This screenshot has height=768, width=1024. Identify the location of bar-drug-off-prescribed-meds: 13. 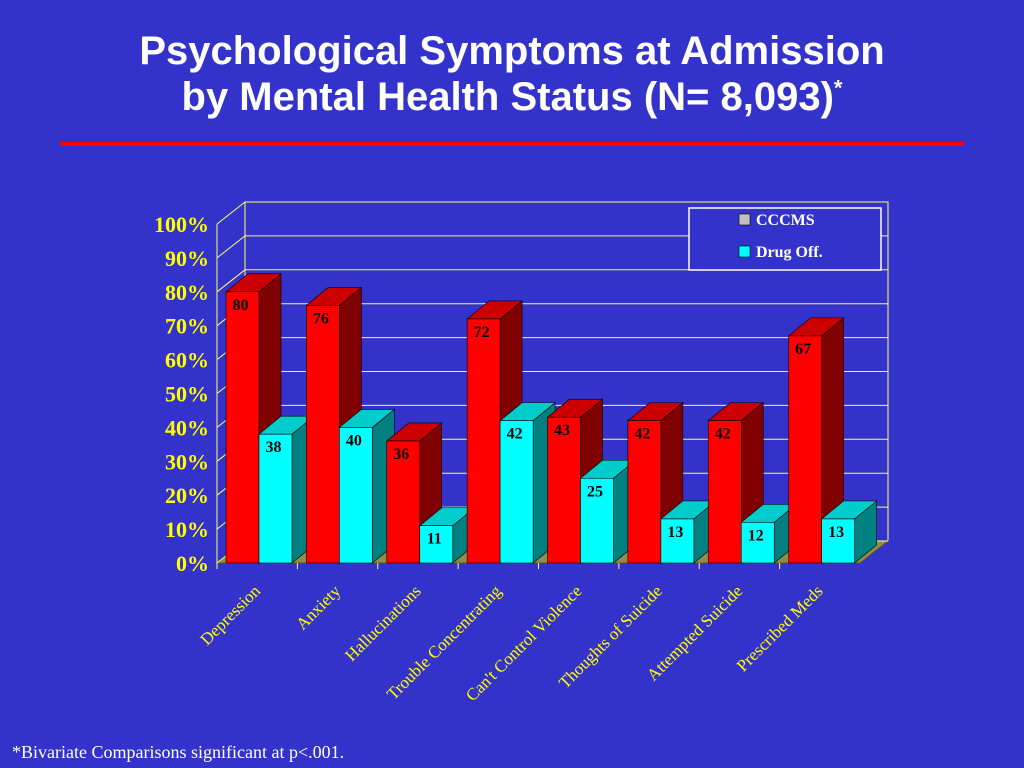
(849, 532).